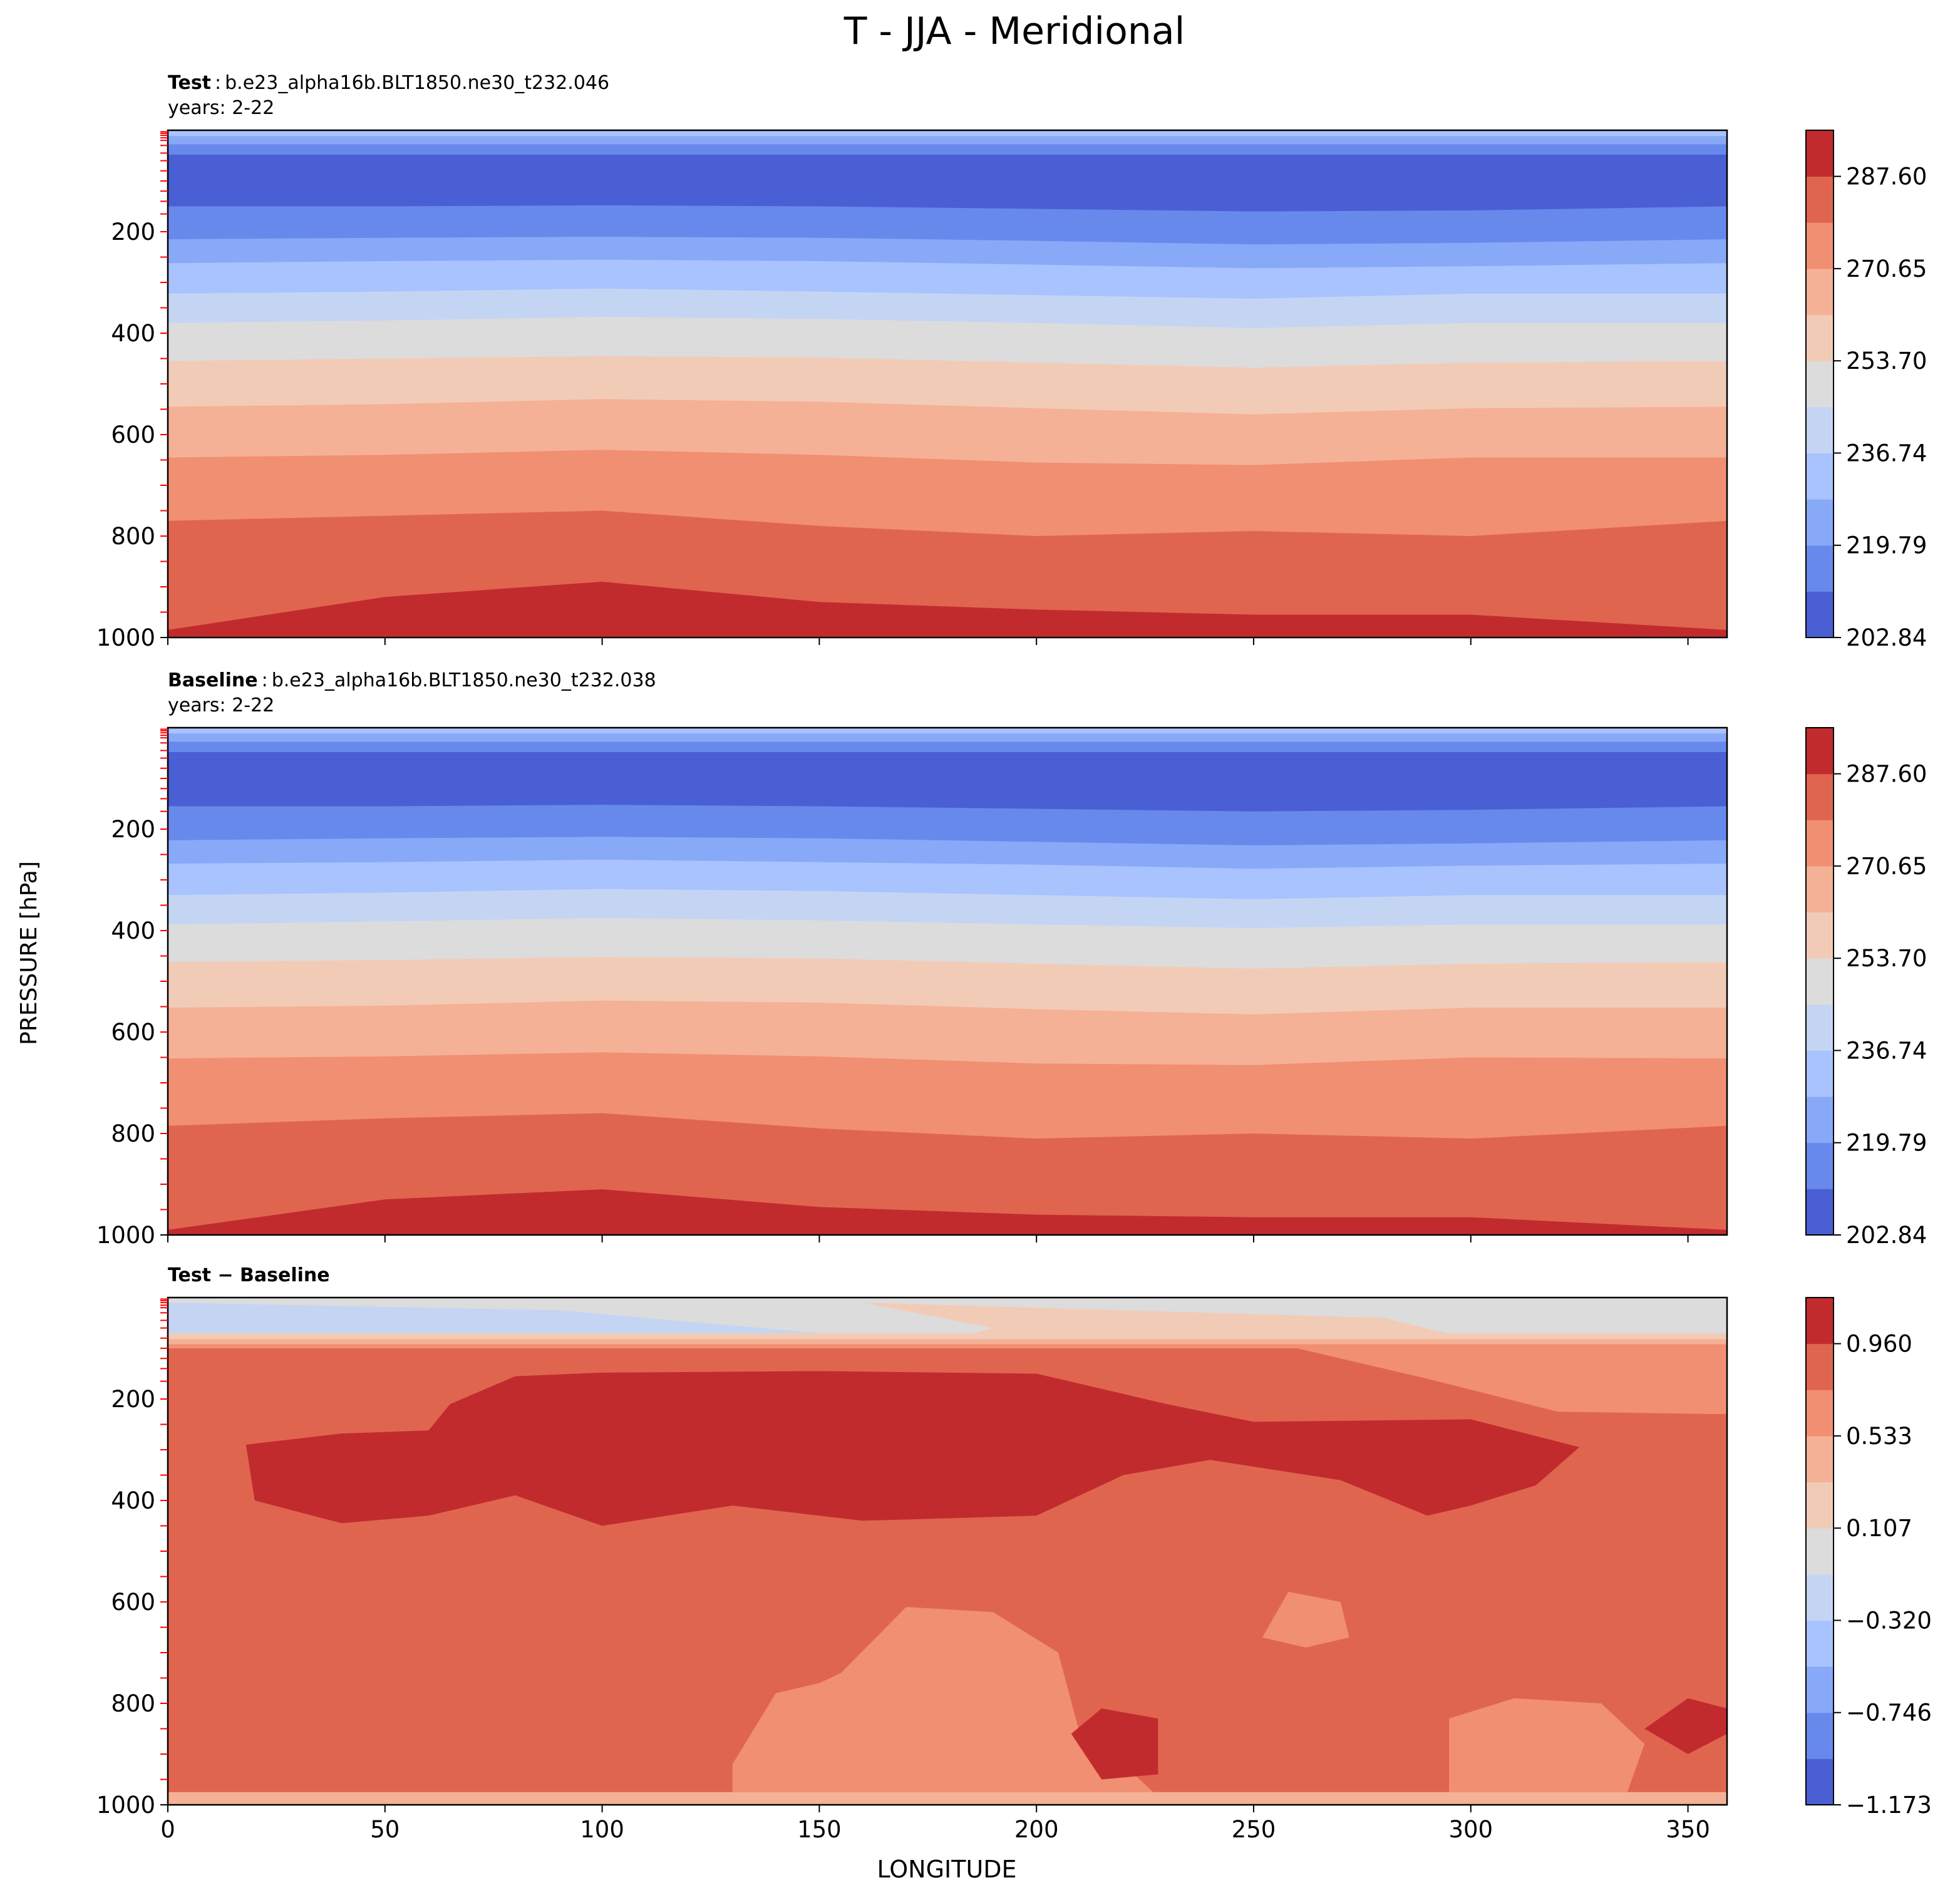 The width and height of the screenshot is (1960, 1900). What do you see at coordinates (464, 680) in the screenshot?
I see `baseline-case-name: b.e23_alpha16b.BLT1850.ne30_t232.038` at bounding box center [464, 680].